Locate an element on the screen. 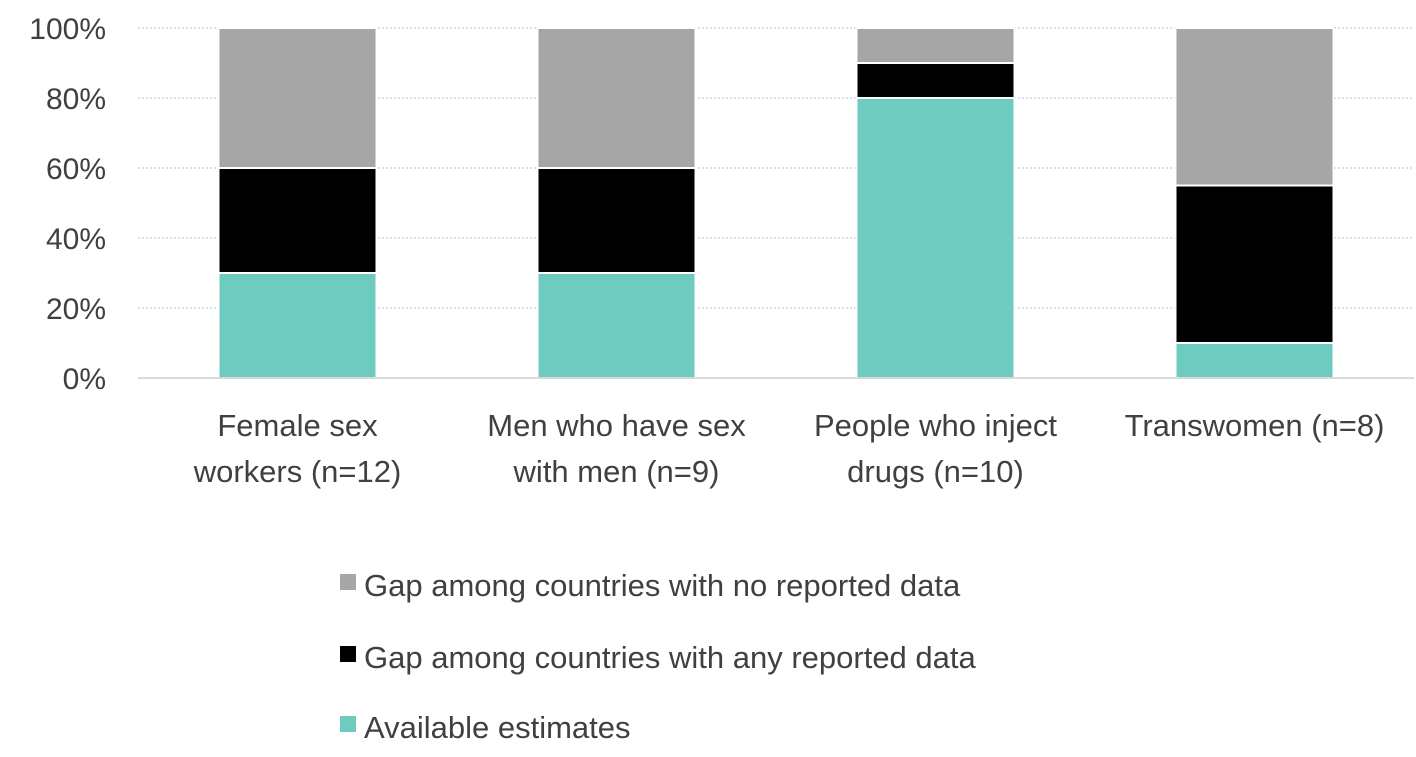  x-tick-label-line: Female sex is located at coordinates (297, 425).